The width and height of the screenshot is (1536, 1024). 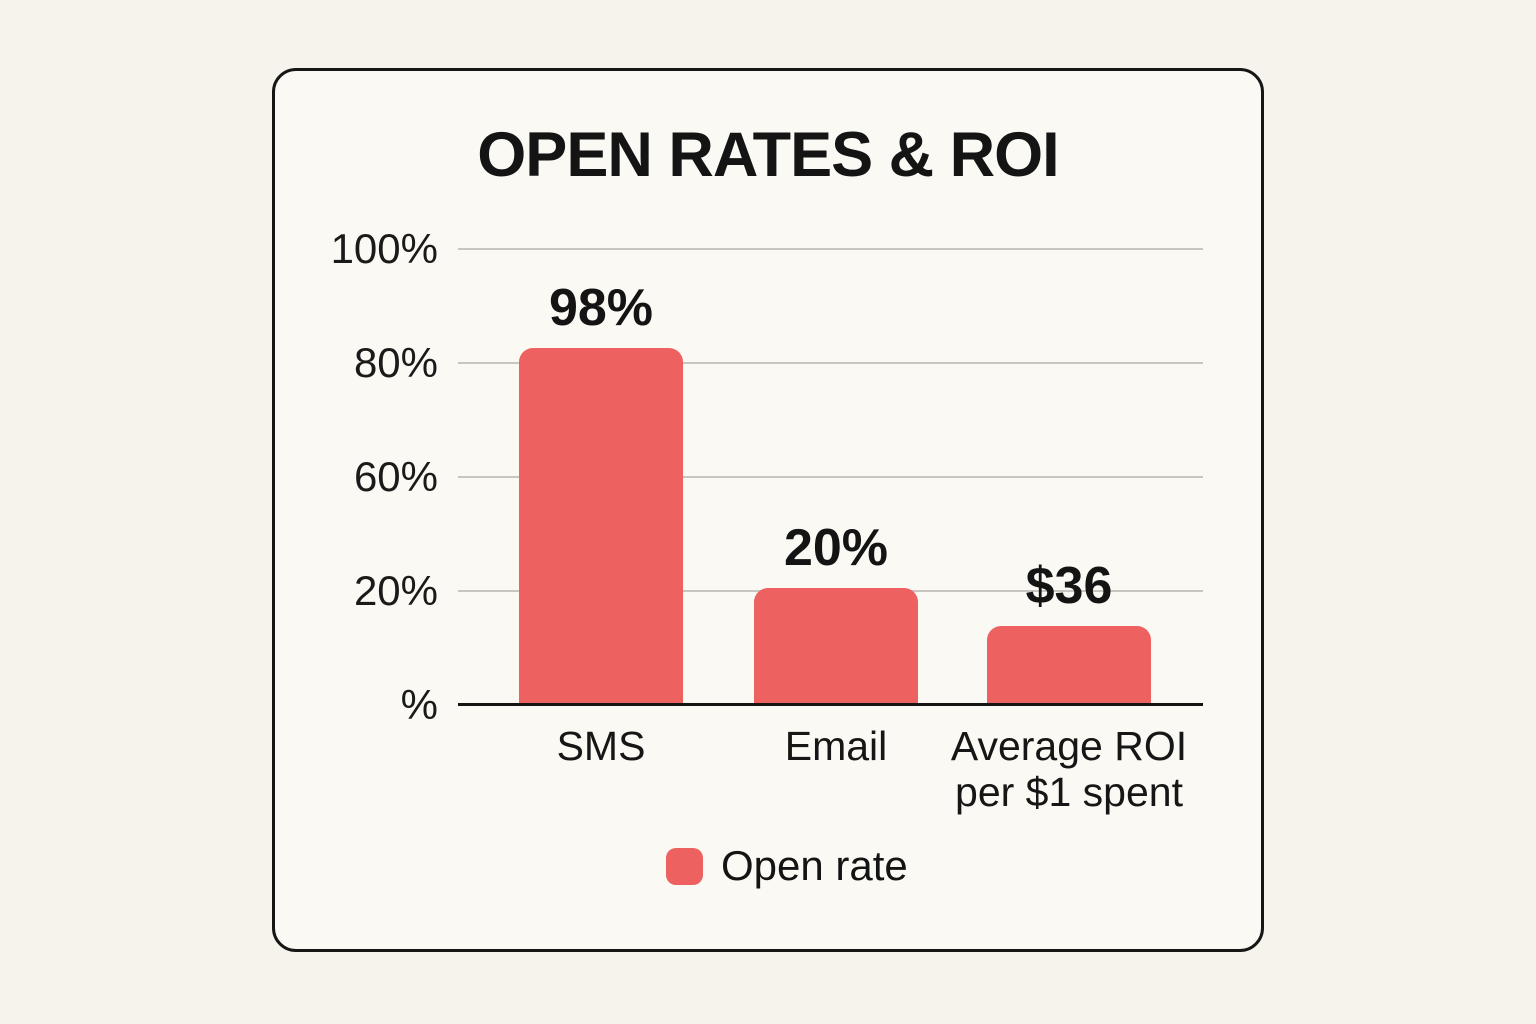 What do you see at coordinates (684, 866) in the screenshot?
I see `legend-swatch-icon` at bounding box center [684, 866].